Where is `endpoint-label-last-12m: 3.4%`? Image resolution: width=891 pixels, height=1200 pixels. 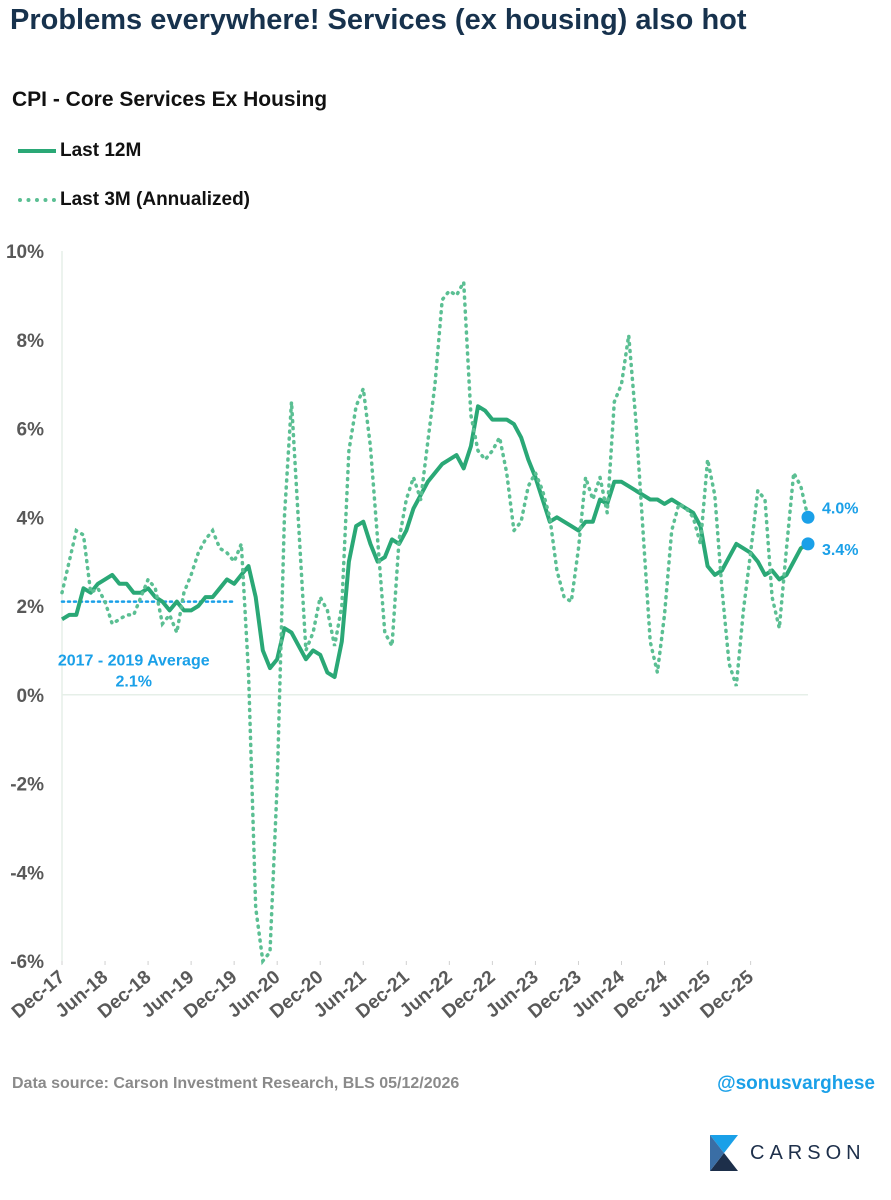
endpoint-label-last-12m: 3.4% is located at coordinates (840, 550).